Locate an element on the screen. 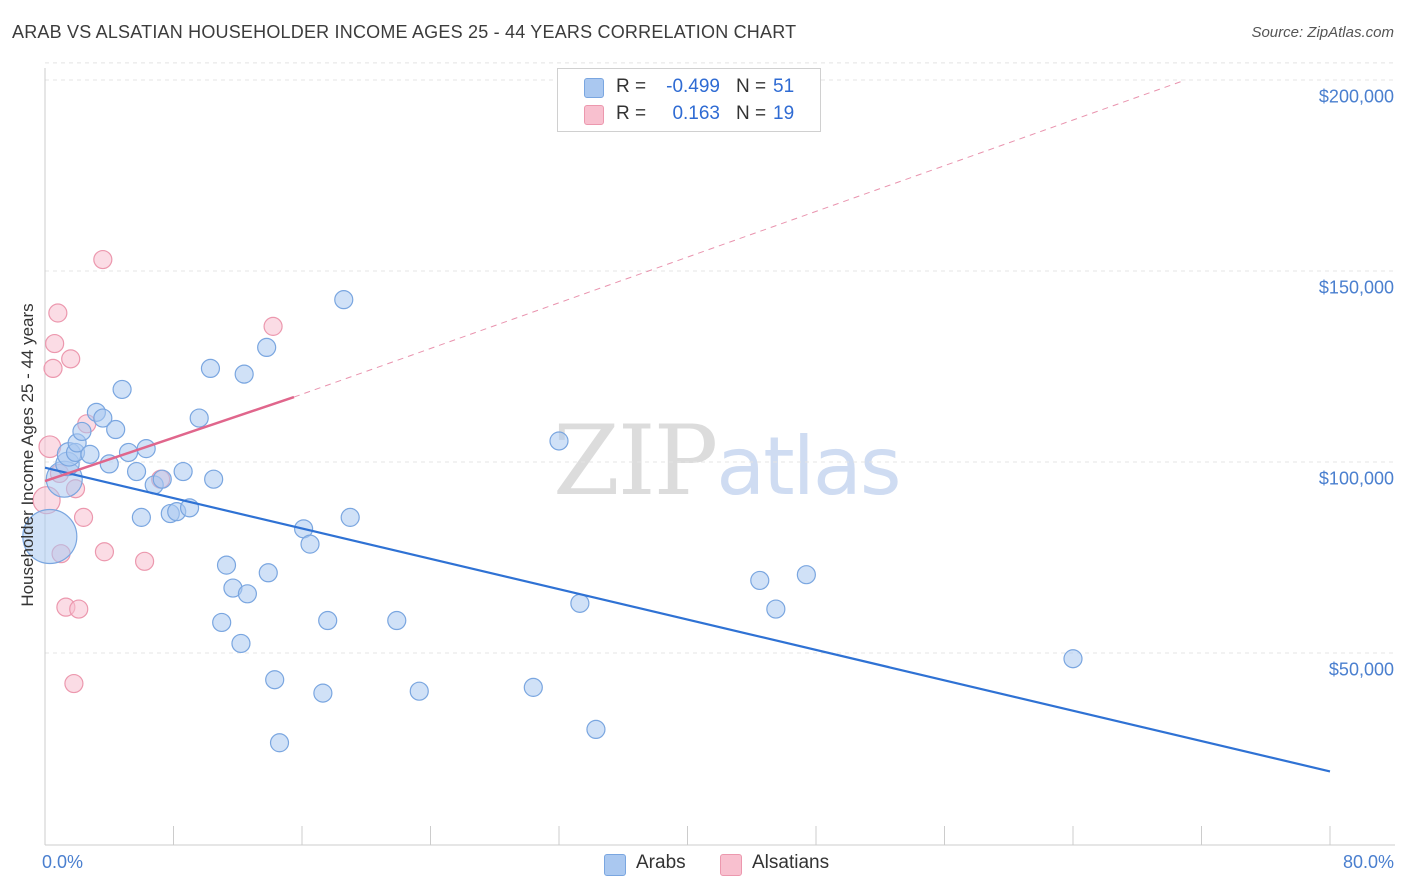 This screenshot has width=1406, height=892. y-tick-label-50000: $50,000 is located at coordinates (1361, 669).